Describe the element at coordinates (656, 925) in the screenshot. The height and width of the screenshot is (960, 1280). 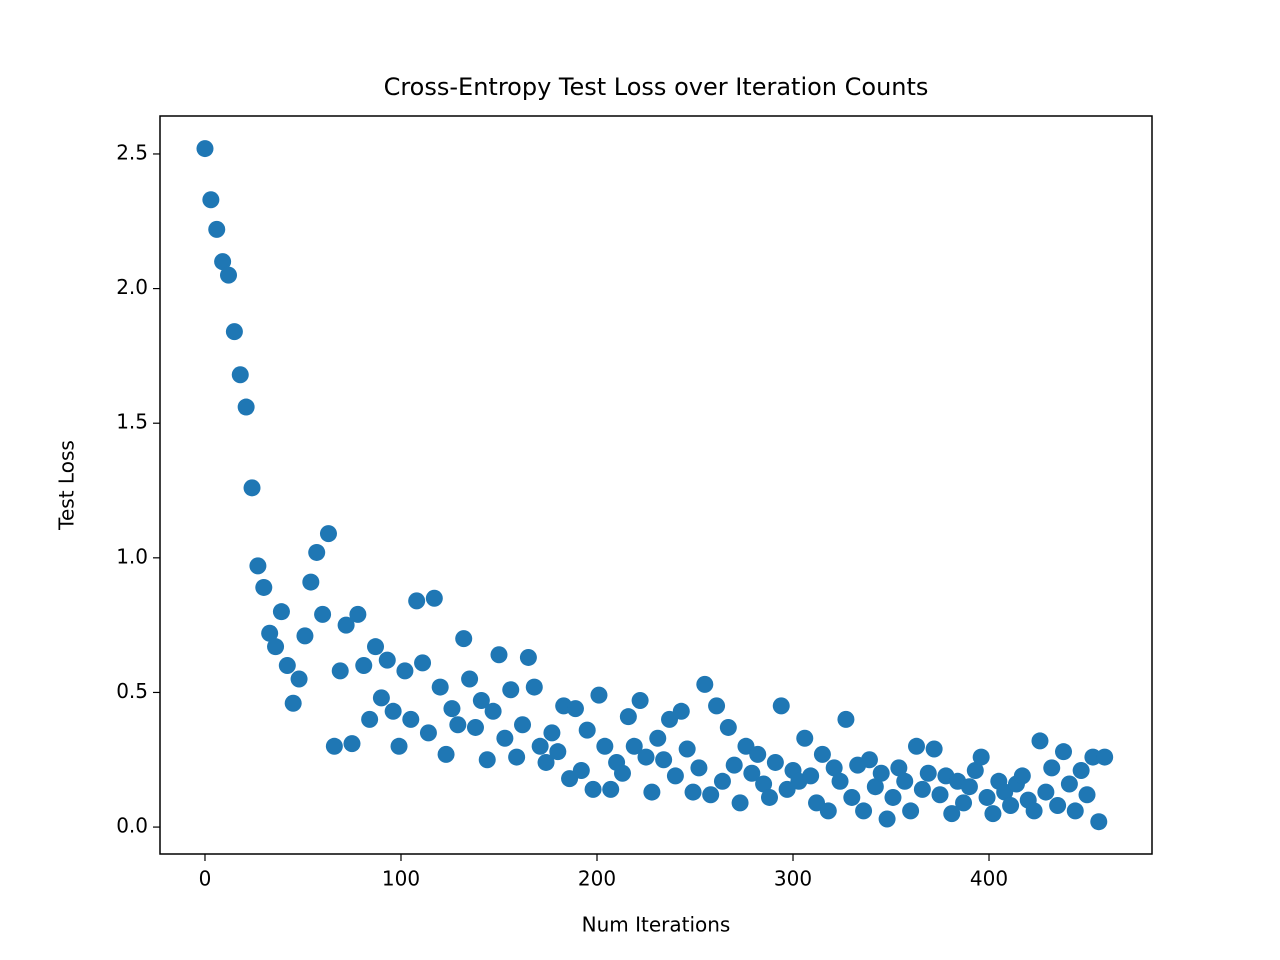
I see `x-axis-label: Num Iterations` at that location.